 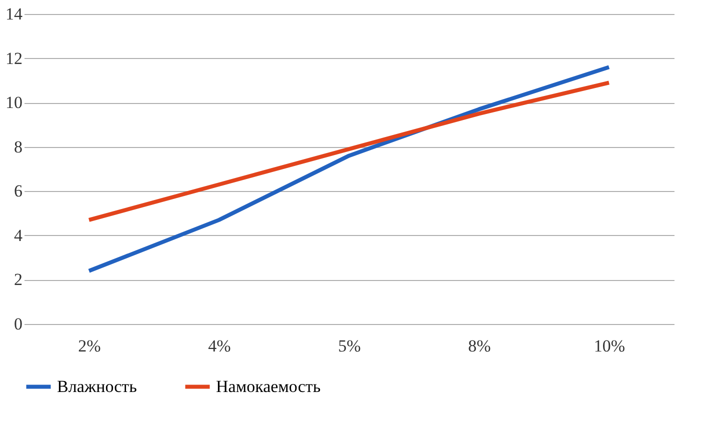 I want to click on y-tick-label: 14, so click(x=14, y=14).